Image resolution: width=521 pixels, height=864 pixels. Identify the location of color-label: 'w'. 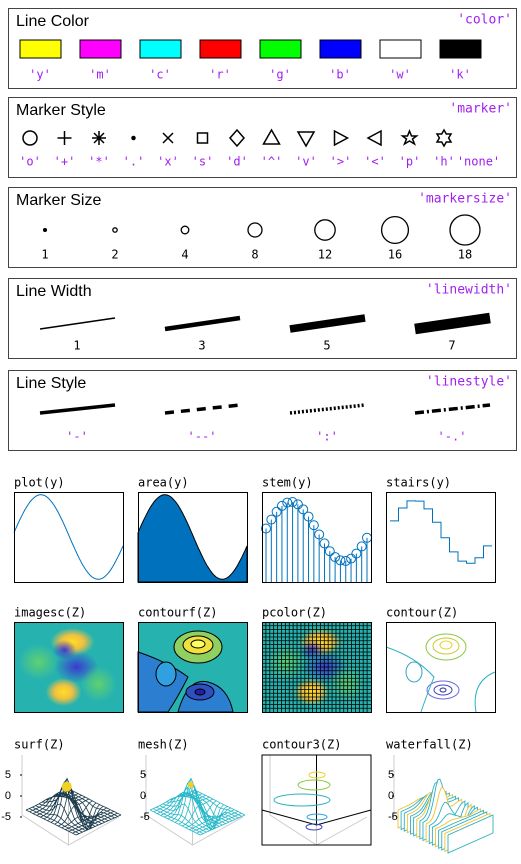
(400, 75).